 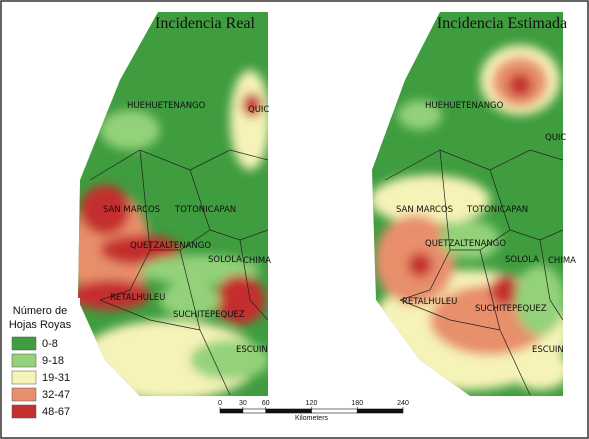 What do you see at coordinates (220, 403) in the screenshot?
I see `scale-label: 0` at bounding box center [220, 403].